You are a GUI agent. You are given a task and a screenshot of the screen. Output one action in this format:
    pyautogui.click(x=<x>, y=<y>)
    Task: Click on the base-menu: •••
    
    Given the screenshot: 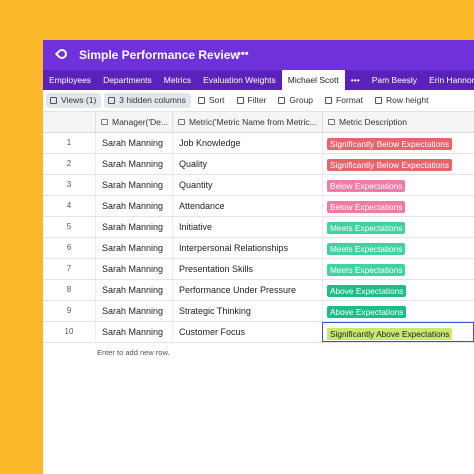 What is the action you would take?
    pyautogui.click(x=243, y=54)
    